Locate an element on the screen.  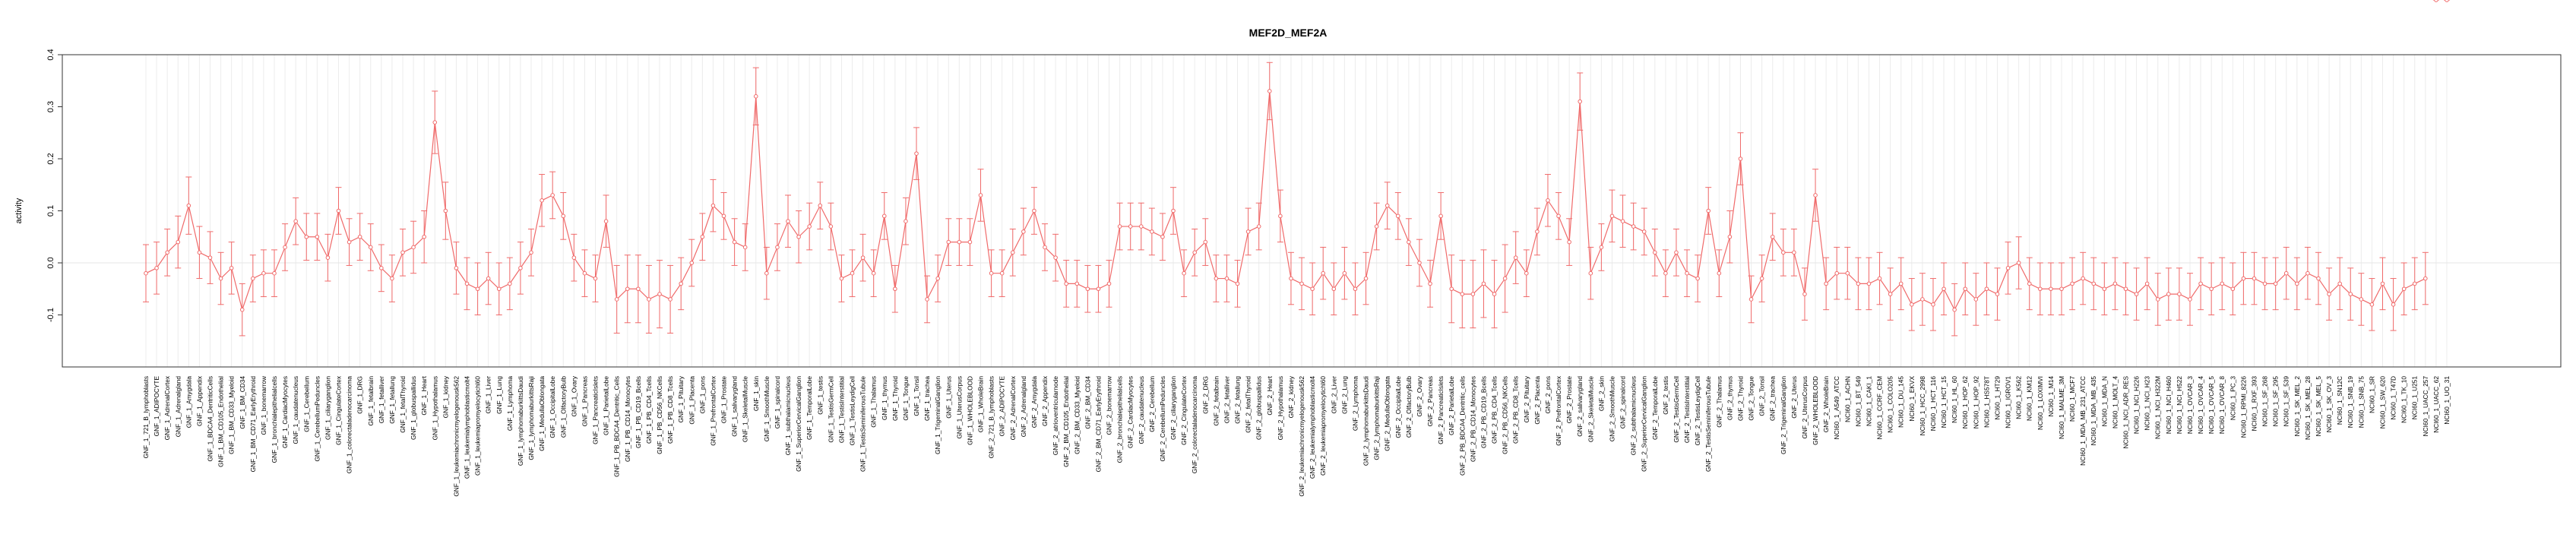
x-tick-label: GNF_2_Thalamus is located at coordinates (1719, 402).